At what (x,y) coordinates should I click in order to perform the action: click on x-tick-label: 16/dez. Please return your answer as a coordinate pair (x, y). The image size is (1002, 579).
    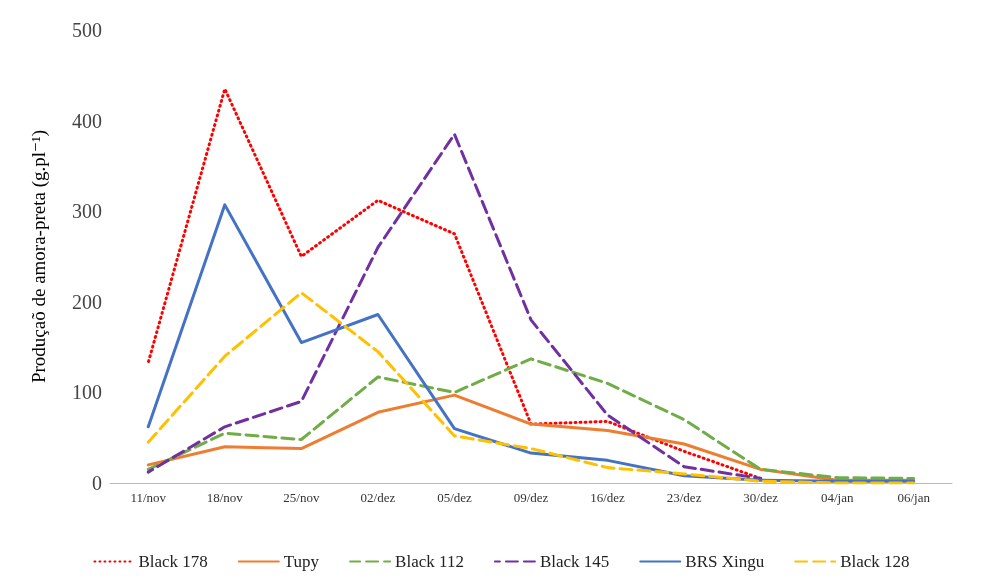
    Looking at the image, I should click on (608, 497).